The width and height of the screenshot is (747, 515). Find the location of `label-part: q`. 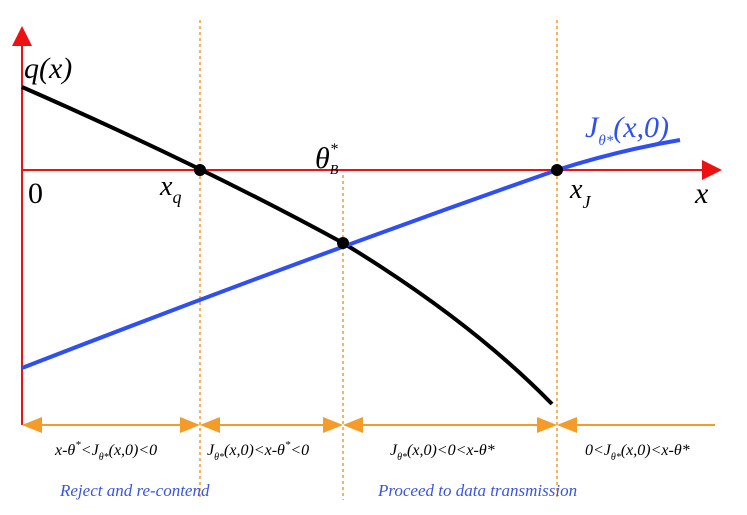

label-part: q is located at coordinates (176, 197).